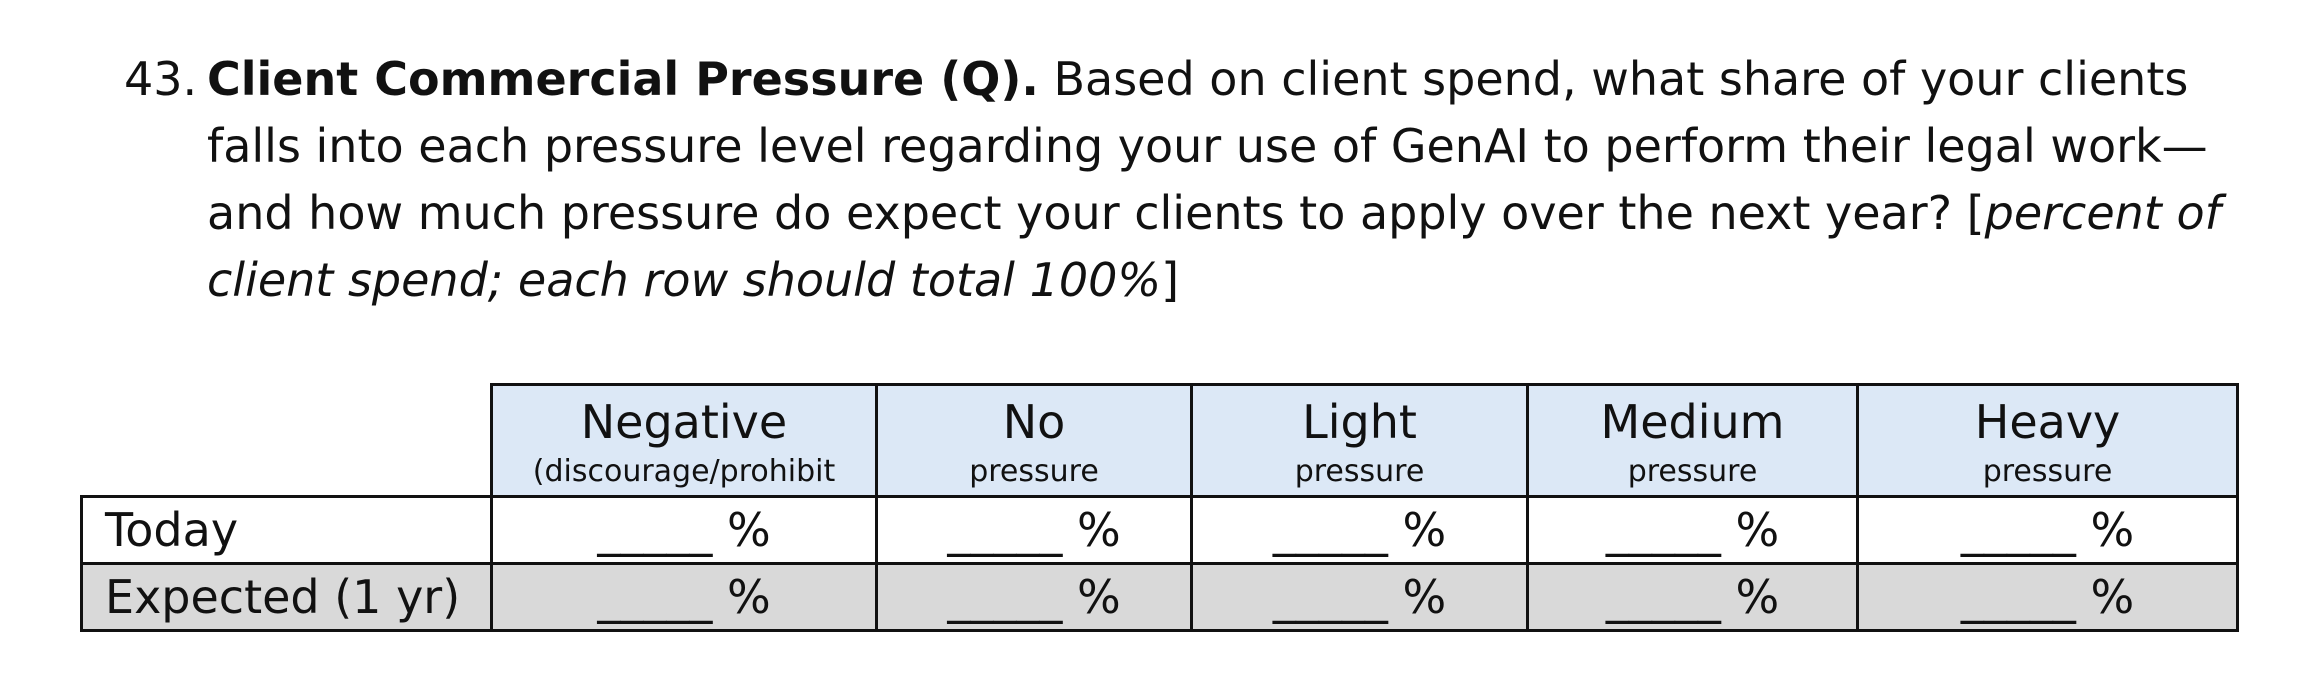 This screenshot has height=682, width=2308. What do you see at coordinates (1359, 530) in the screenshot?
I see `percent-field-today-light: _____ %` at bounding box center [1359, 530].